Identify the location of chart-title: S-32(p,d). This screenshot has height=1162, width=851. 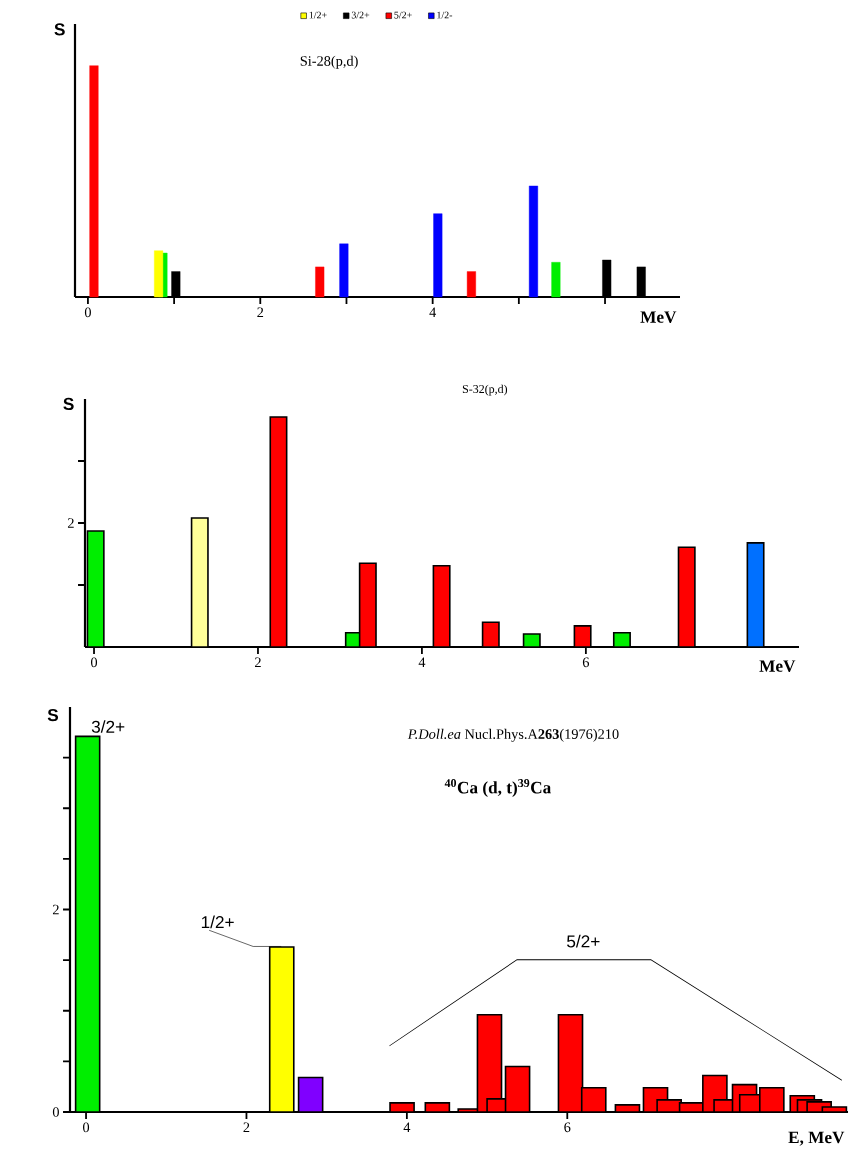
(485, 390).